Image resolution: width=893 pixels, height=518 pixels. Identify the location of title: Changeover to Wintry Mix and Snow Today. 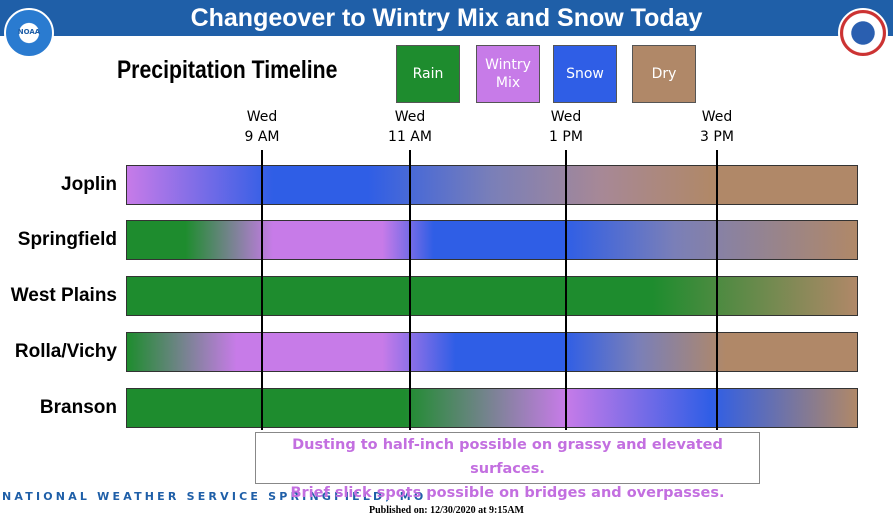
(446, 18).